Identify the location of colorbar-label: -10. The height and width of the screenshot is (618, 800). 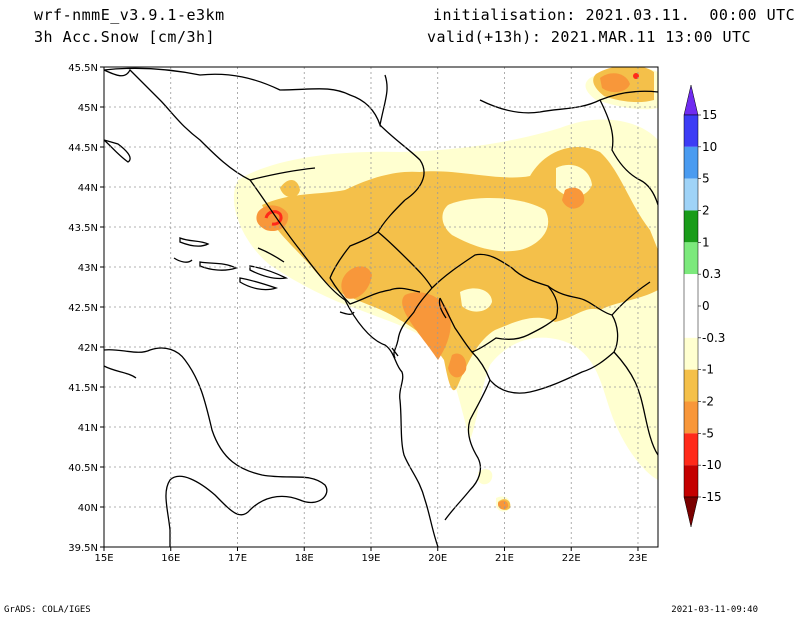
(712, 465).